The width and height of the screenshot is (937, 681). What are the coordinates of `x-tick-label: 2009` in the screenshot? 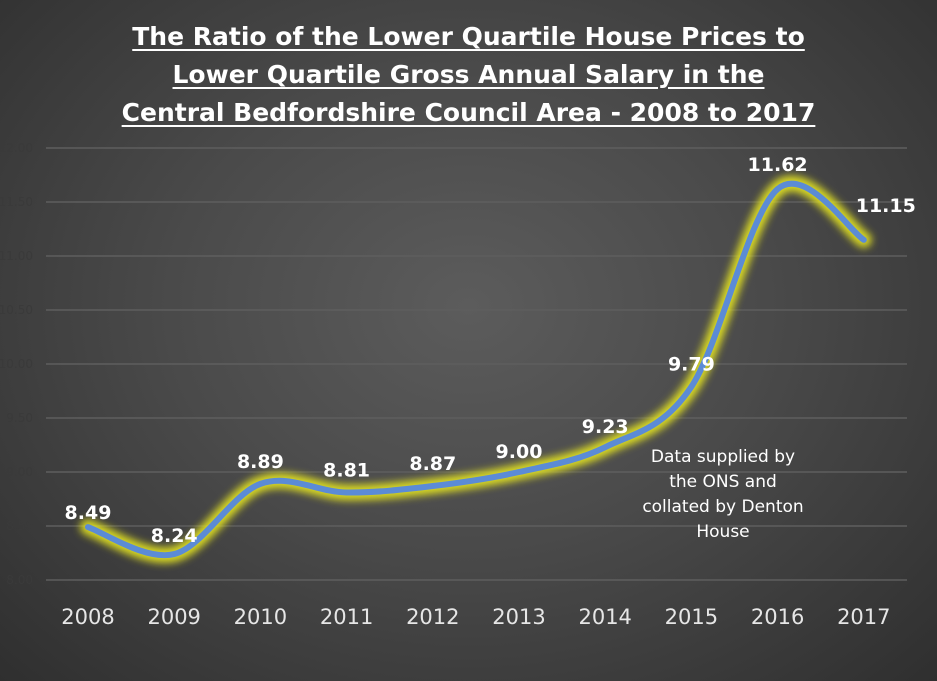 It's located at (173, 617).